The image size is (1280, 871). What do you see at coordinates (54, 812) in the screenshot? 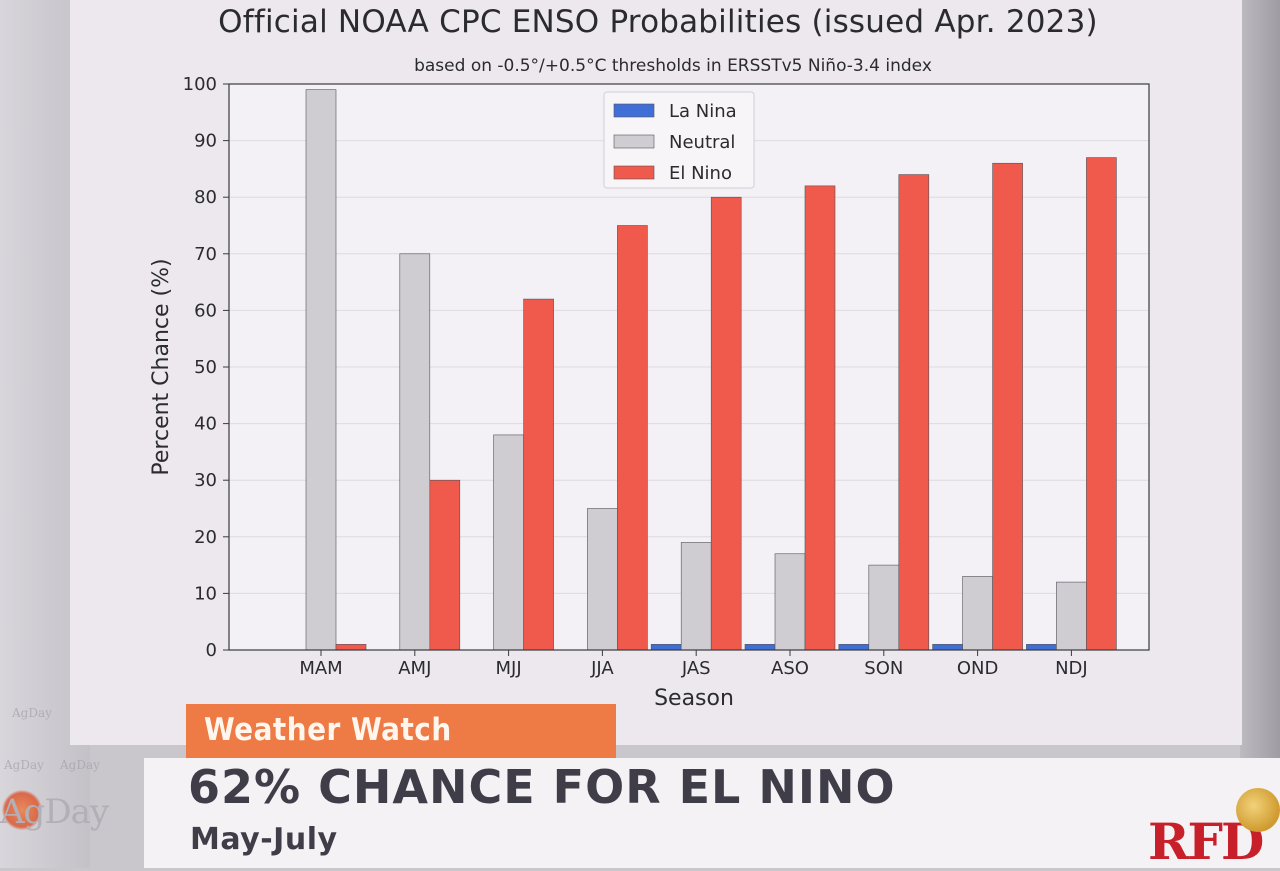
I see `agday-logo: AgDay` at bounding box center [54, 812].